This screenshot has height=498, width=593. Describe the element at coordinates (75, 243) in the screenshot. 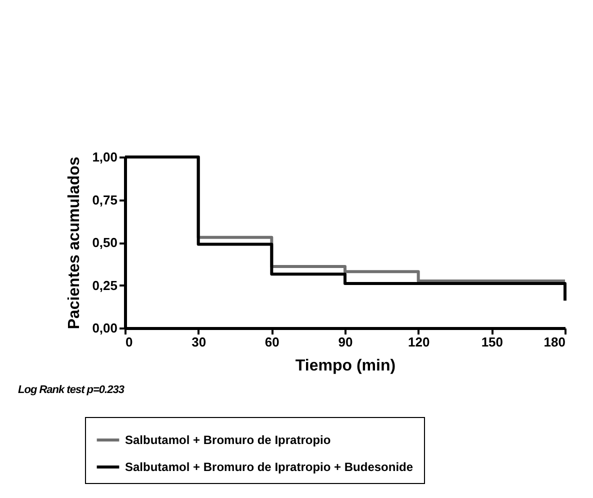

I see `y-axis-title: Pacientes acumulados` at that location.